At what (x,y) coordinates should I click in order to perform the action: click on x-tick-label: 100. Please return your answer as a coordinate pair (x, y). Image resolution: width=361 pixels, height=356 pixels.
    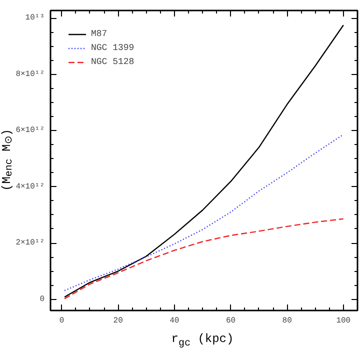
    Looking at the image, I should click on (343, 321).